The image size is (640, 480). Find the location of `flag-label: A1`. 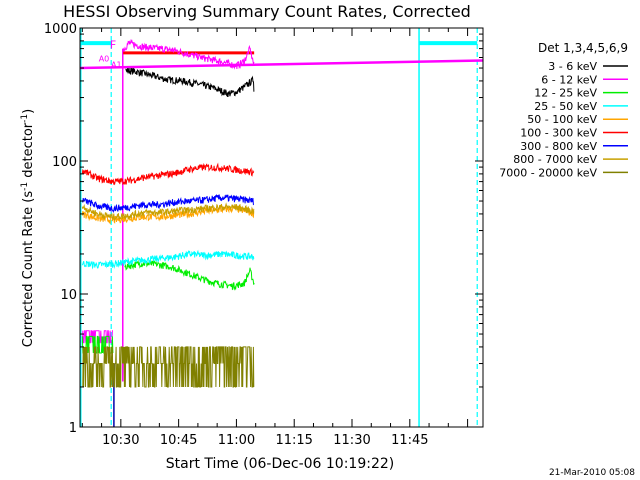

flag-label: A1 is located at coordinates (116, 64).